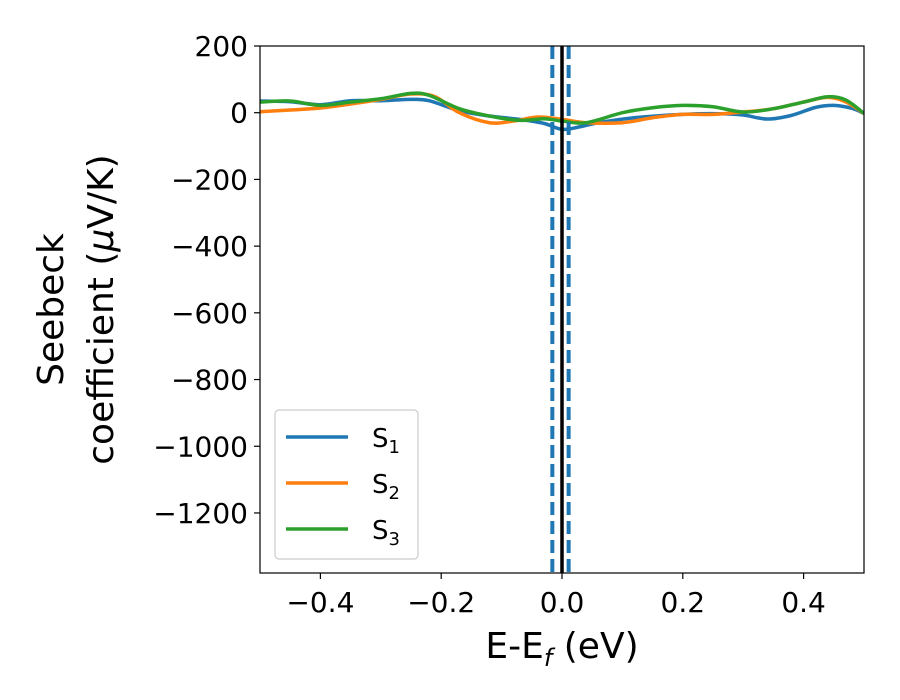 The height and width of the screenshot is (700, 900). I want to click on legend-label-s1: S1, so click(386, 441).